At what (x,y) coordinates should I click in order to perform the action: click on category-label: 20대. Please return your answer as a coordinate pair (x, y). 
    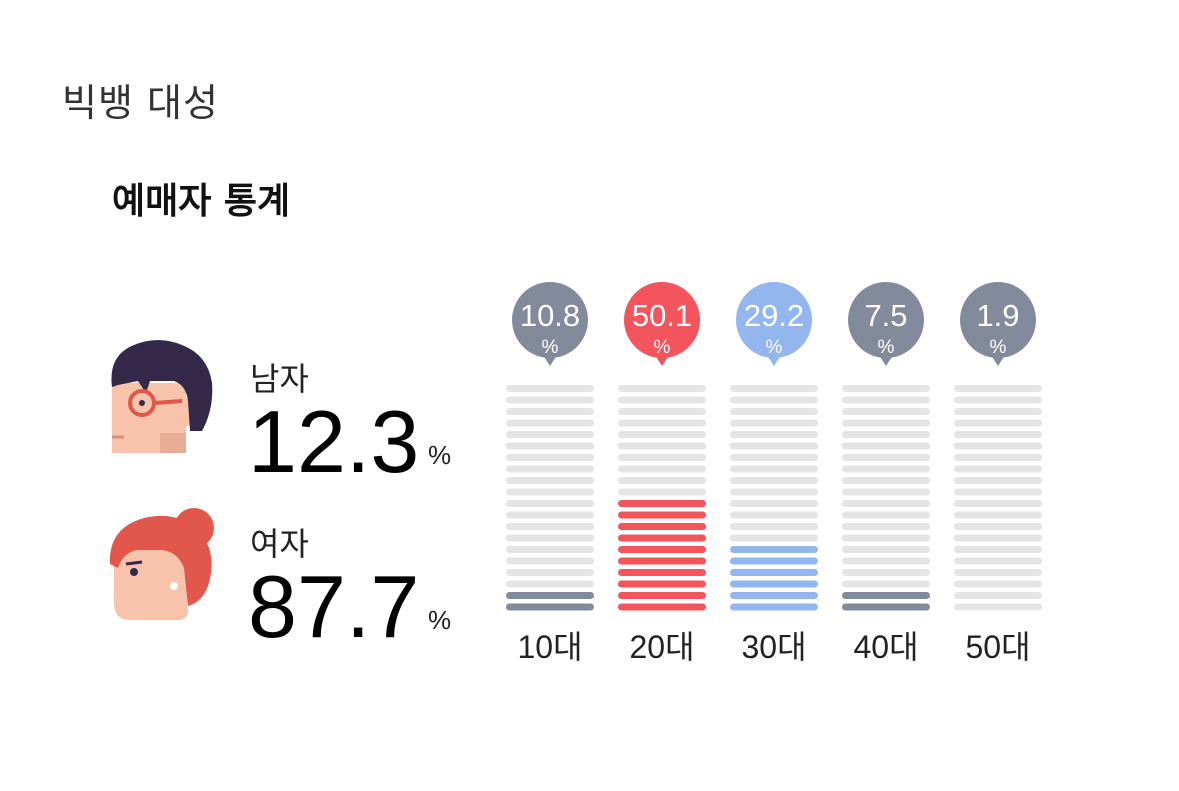
    Looking at the image, I should click on (661, 647).